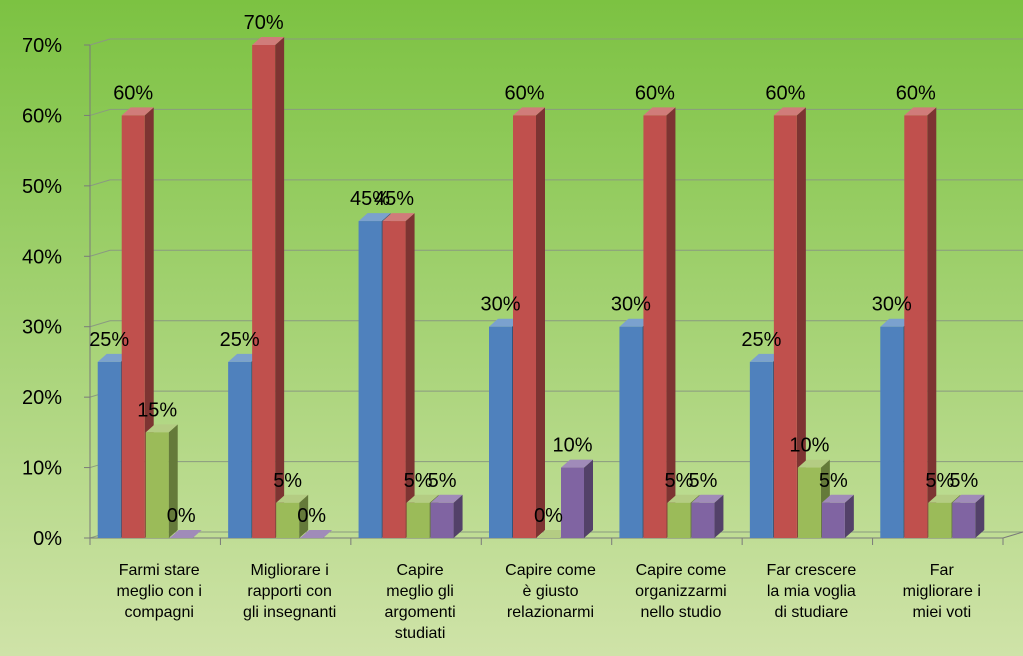 This screenshot has width=1023, height=656. Describe the element at coordinates (157, 410) in the screenshot. I see `data-label: 15%` at that location.